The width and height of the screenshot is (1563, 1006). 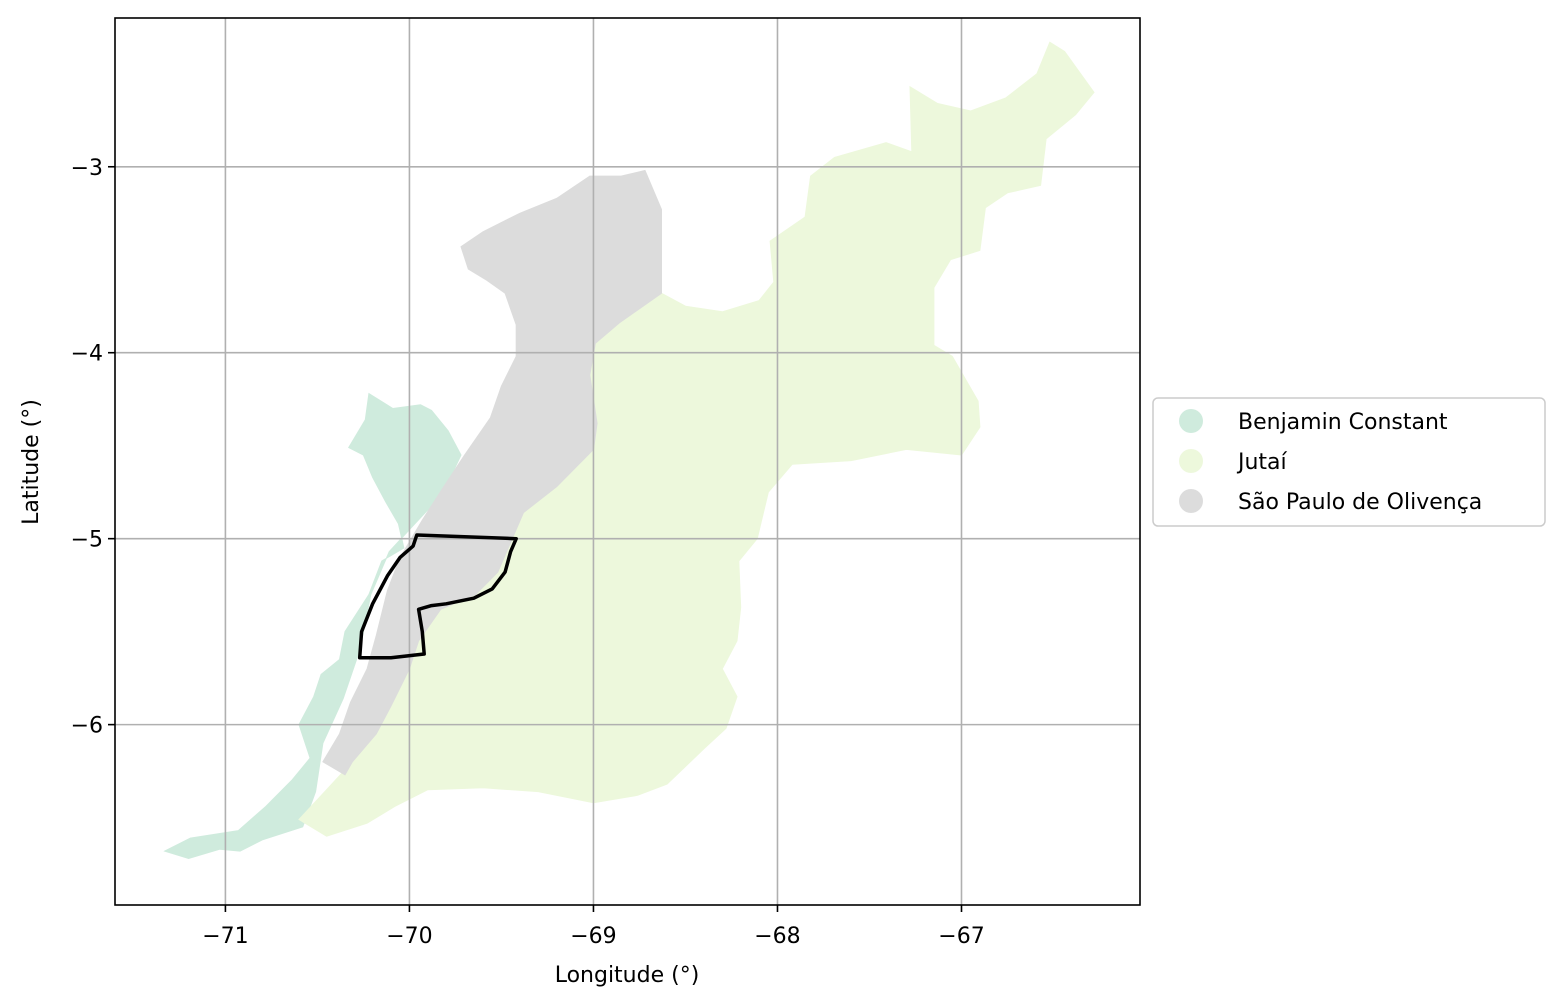 I want to click on boundary-outline, so click(x=437, y=596).